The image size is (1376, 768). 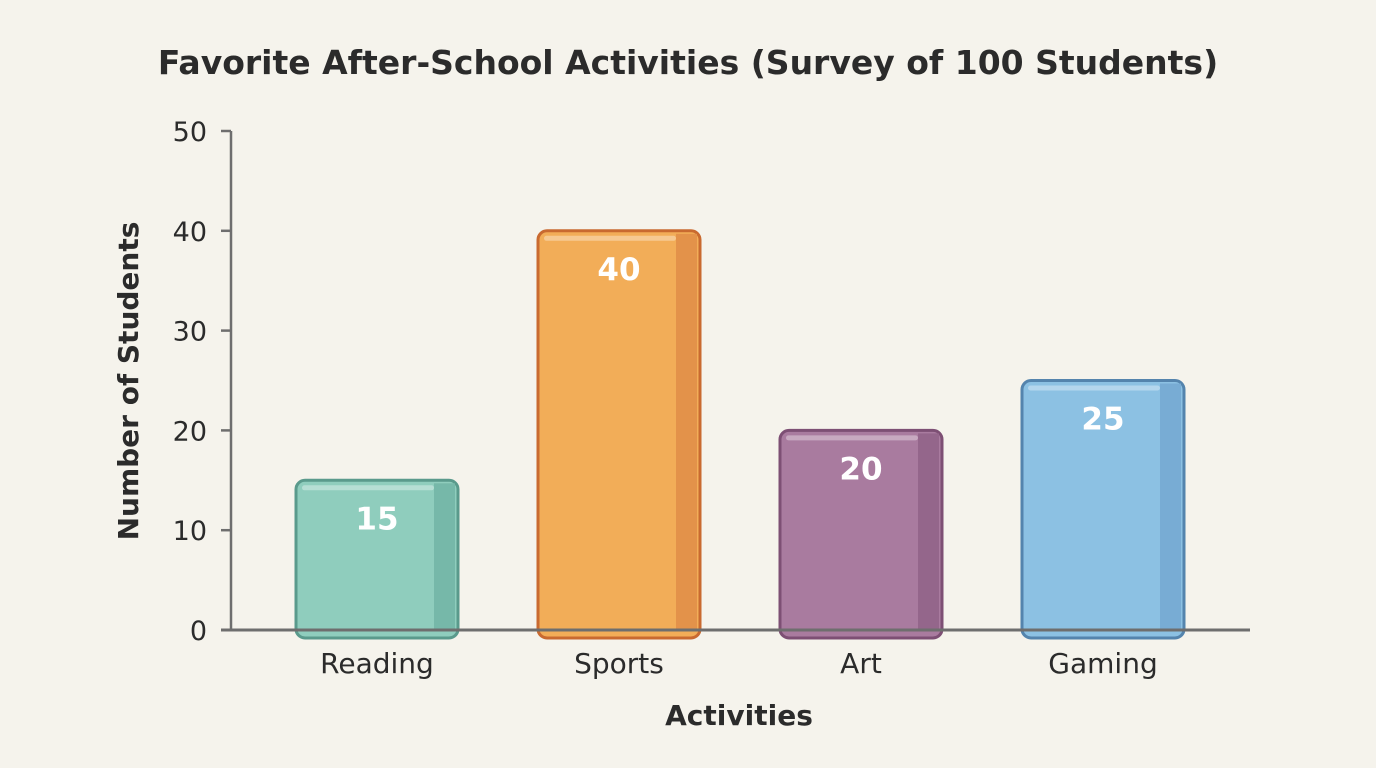 What do you see at coordinates (128, 381) in the screenshot?
I see `y-axis-label: Number of Students` at bounding box center [128, 381].